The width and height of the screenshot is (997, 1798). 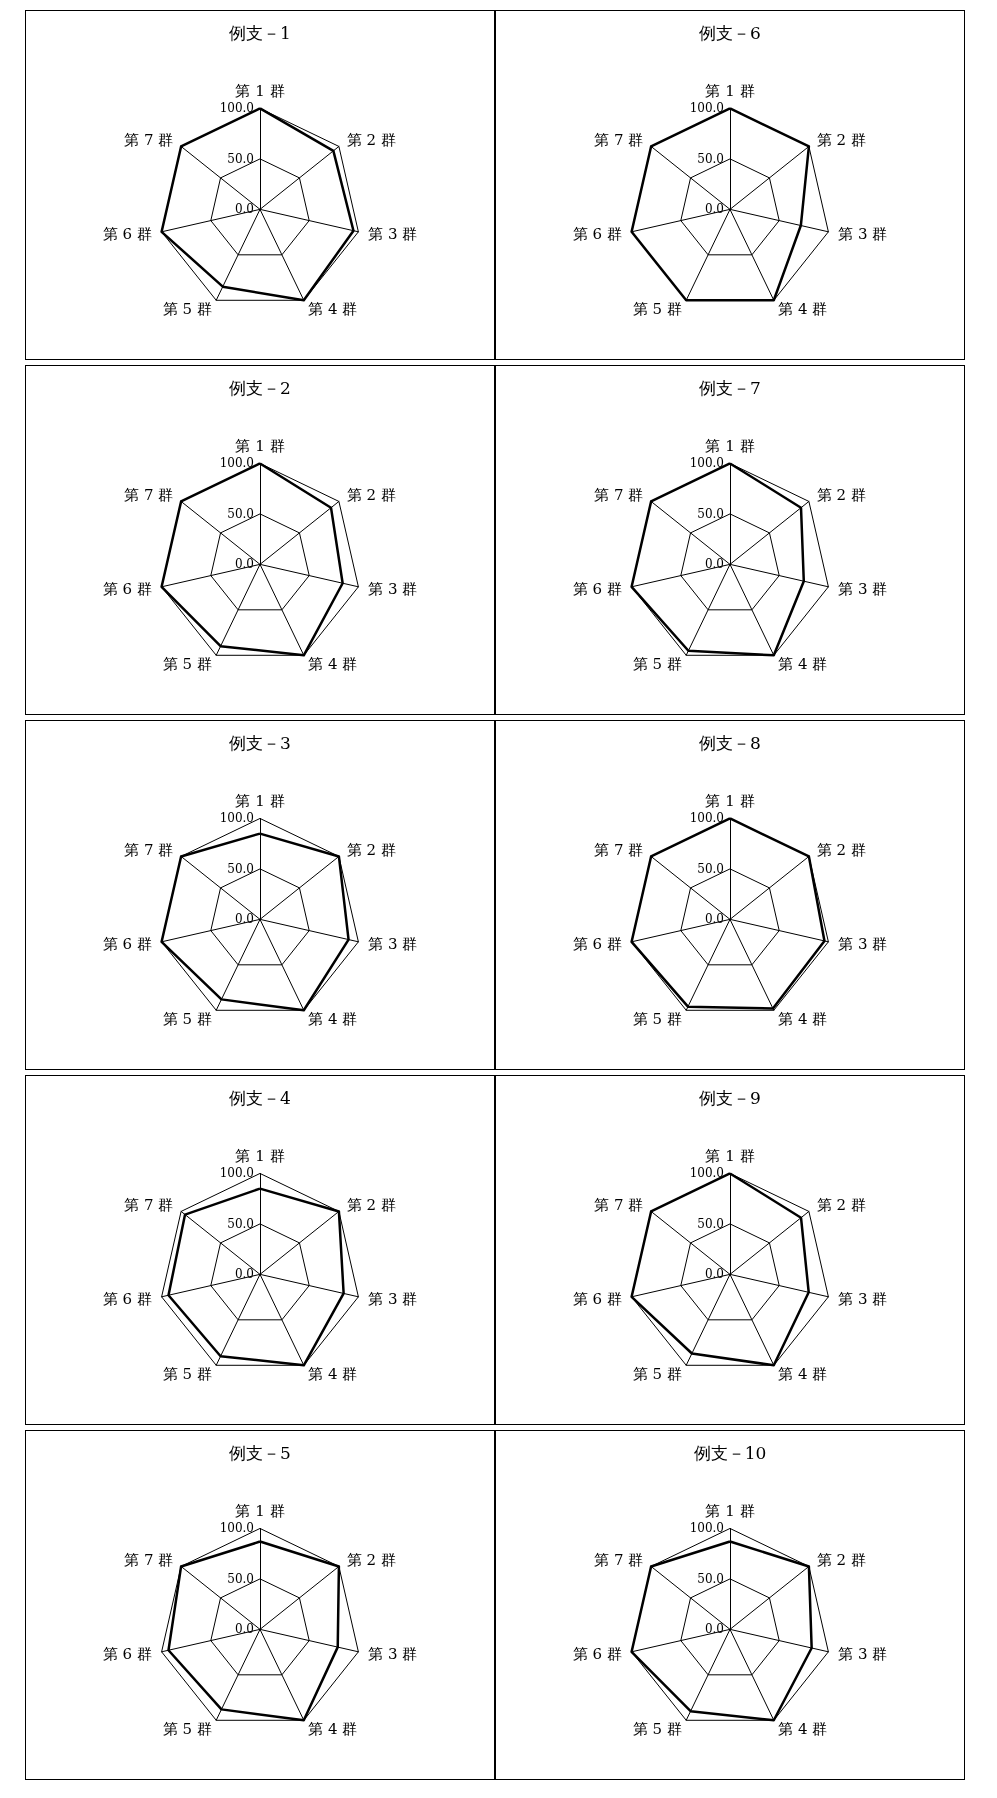 I want to click on chart-title: 例支－1, so click(x=260, y=32).